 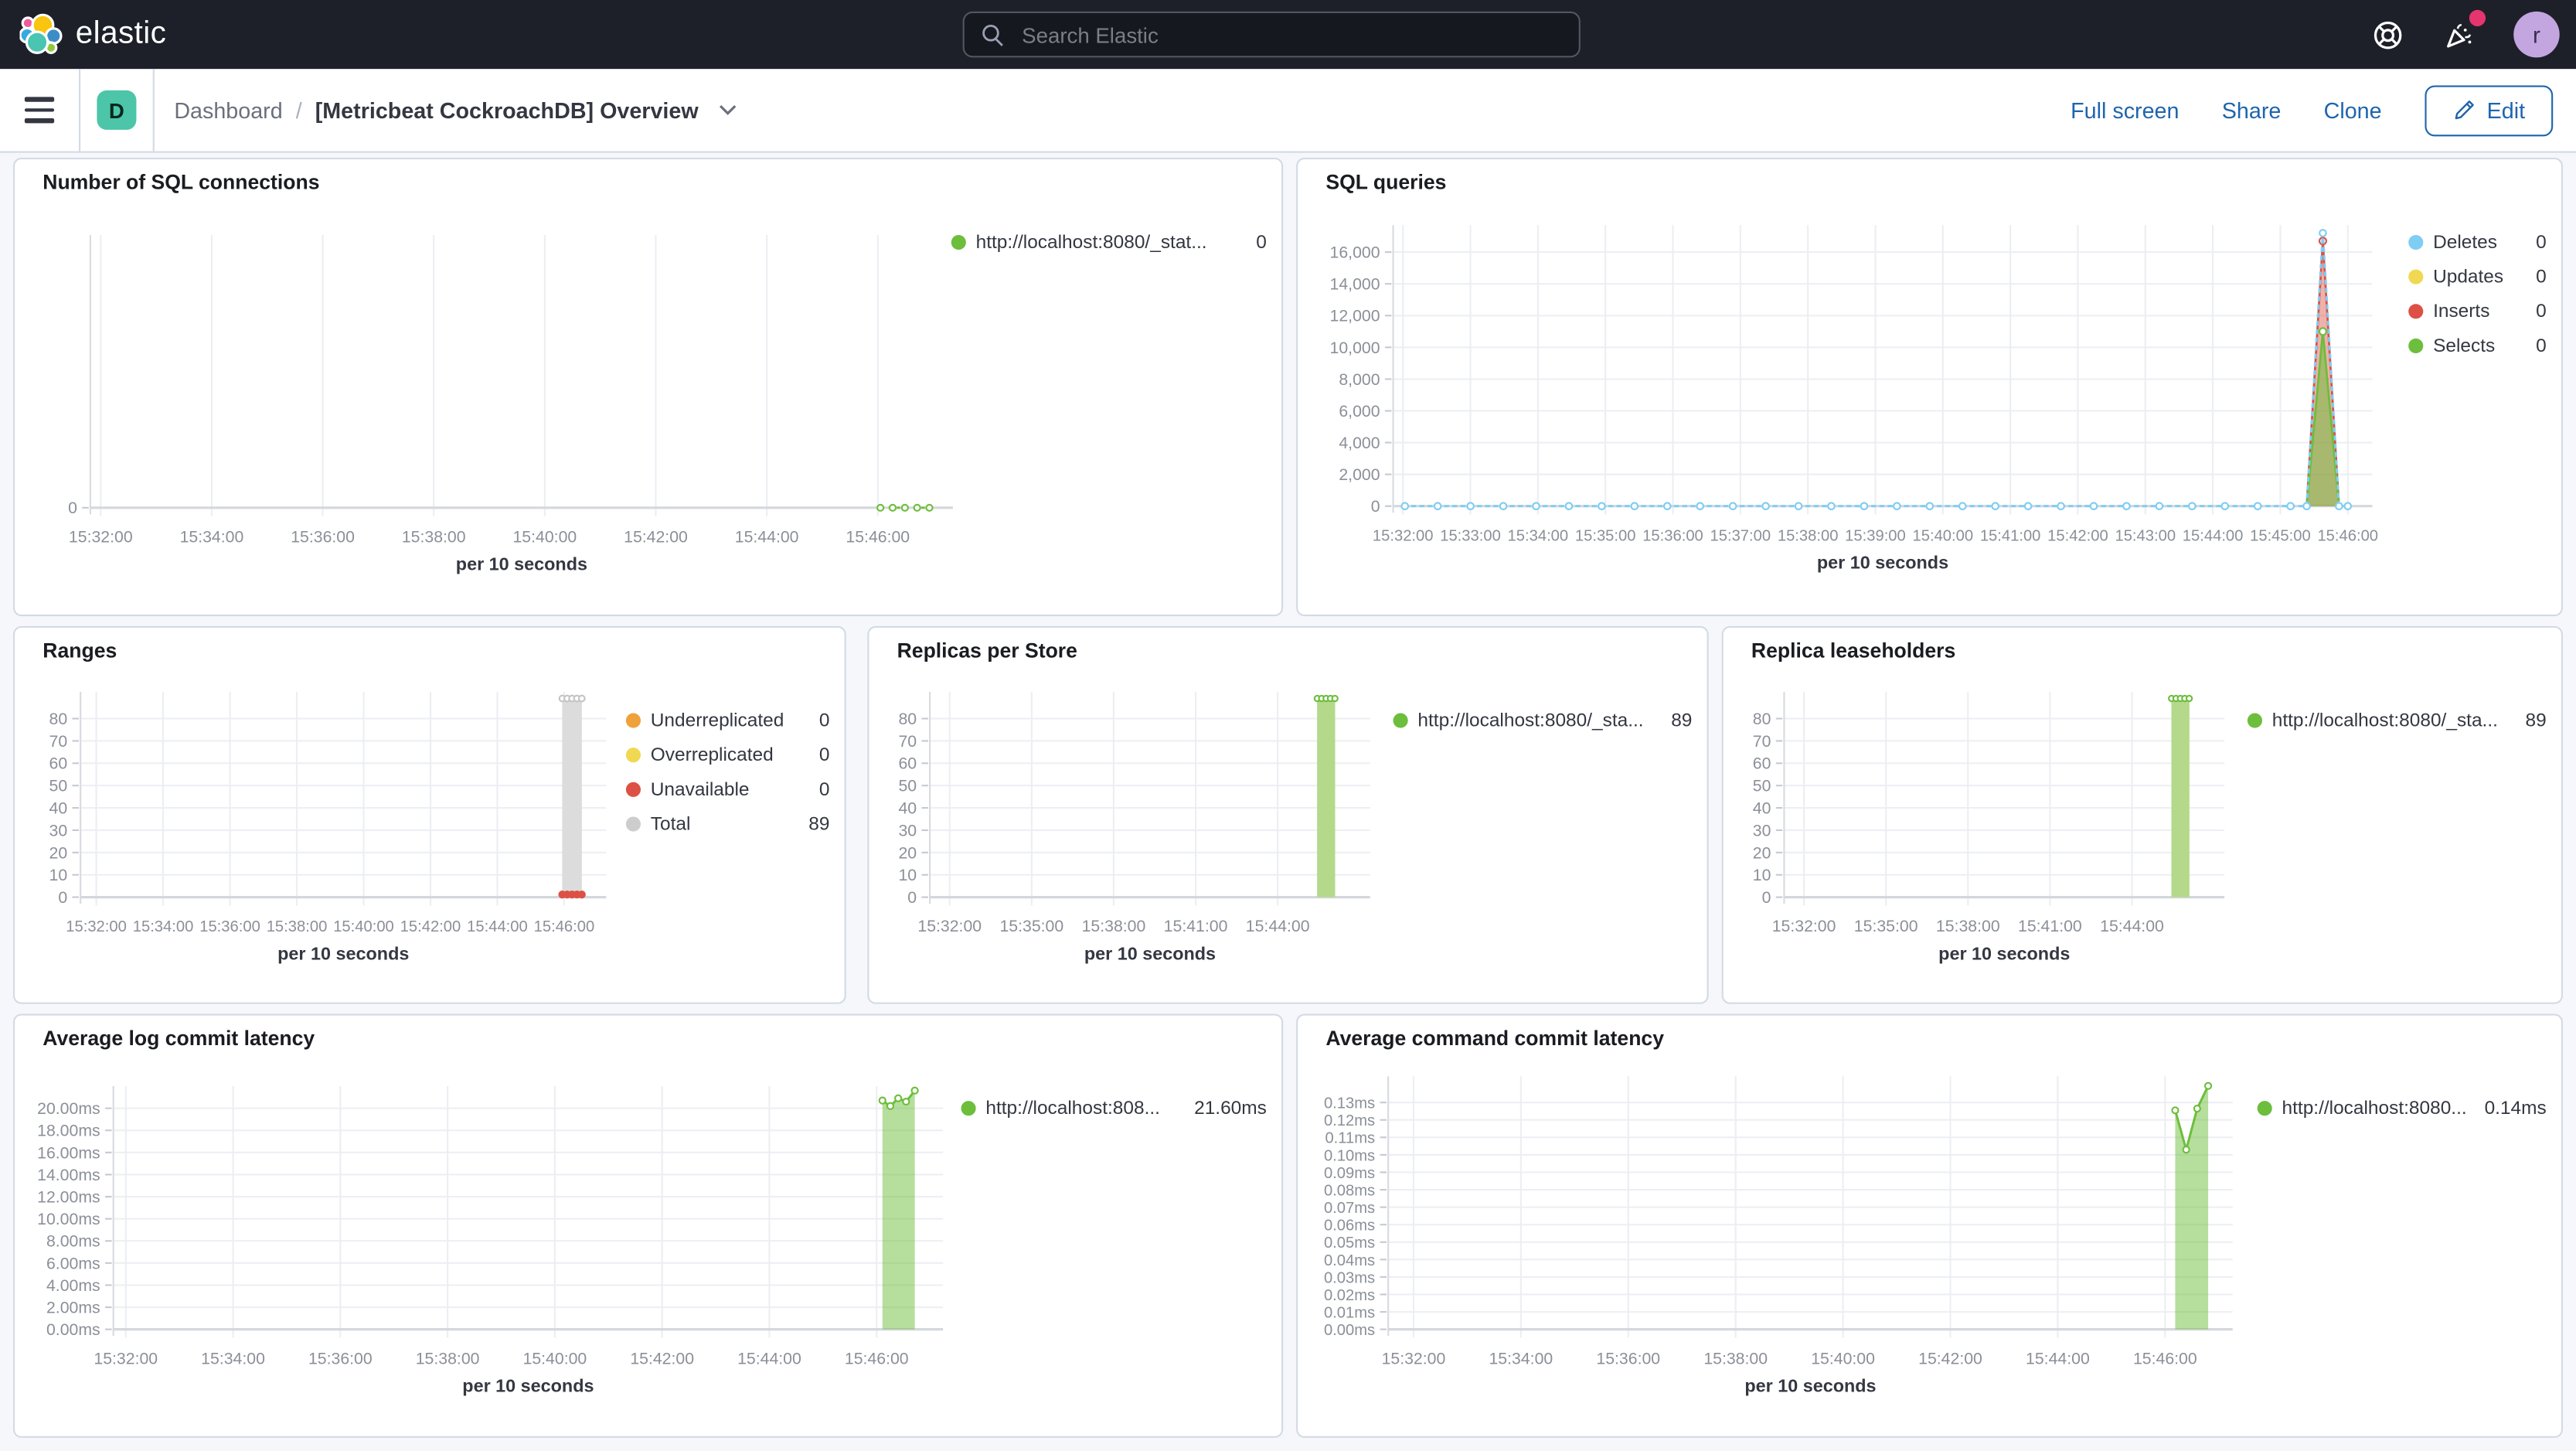 I want to click on legend-label: Underreplicated, so click(x=717, y=720).